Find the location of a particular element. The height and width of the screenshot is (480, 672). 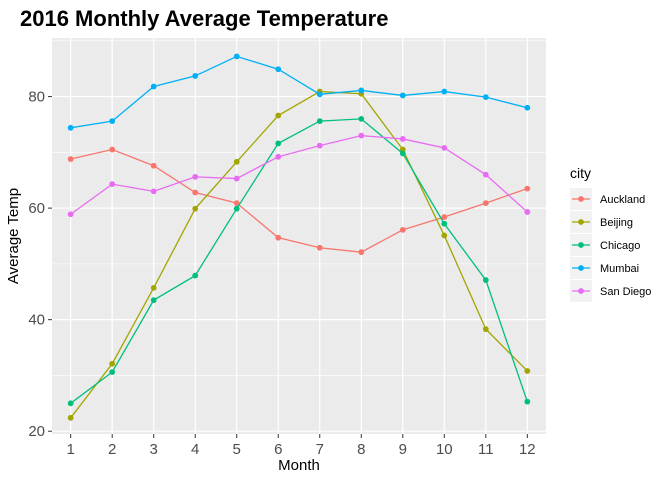

x-tick-label: 5 is located at coordinates (237, 449).